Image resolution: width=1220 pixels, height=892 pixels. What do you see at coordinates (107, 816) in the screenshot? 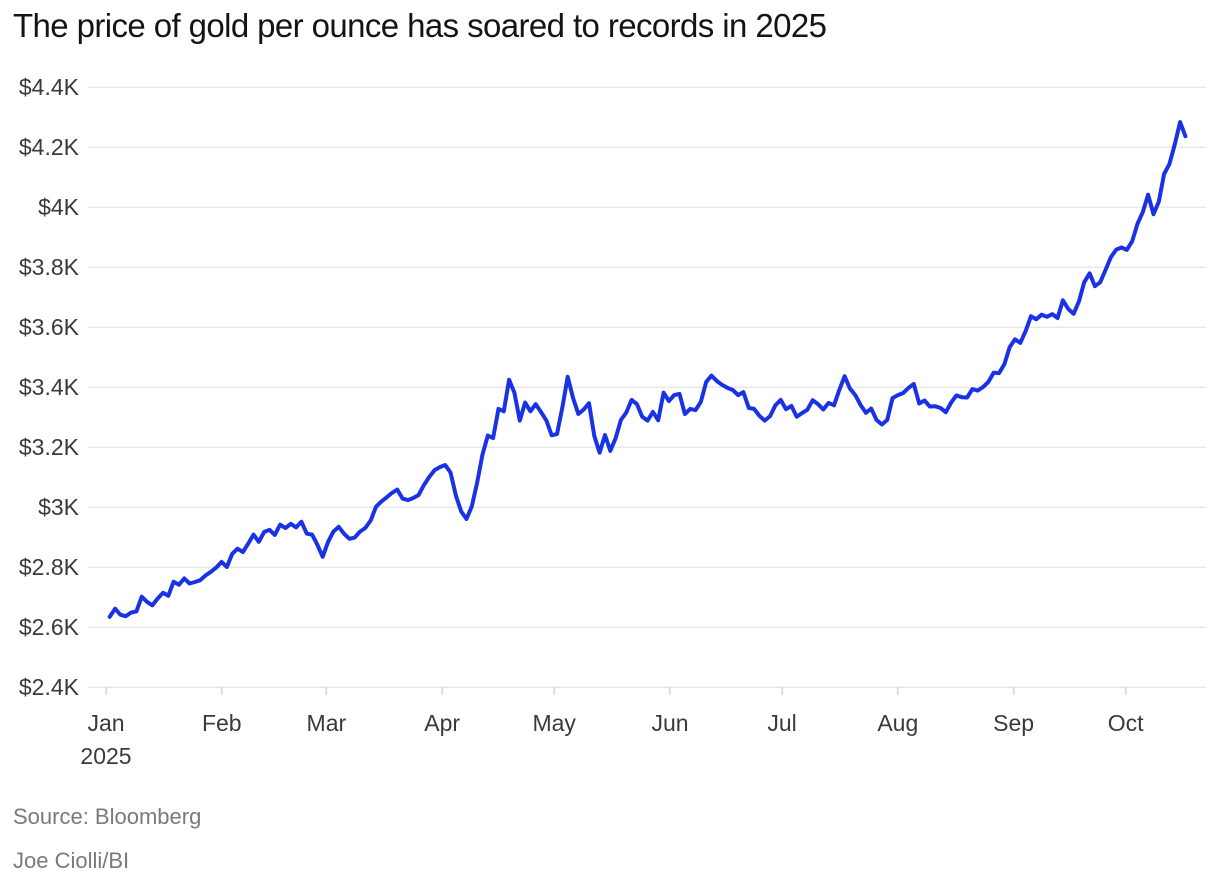
I see `source-label: Source: Bloomberg` at bounding box center [107, 816].